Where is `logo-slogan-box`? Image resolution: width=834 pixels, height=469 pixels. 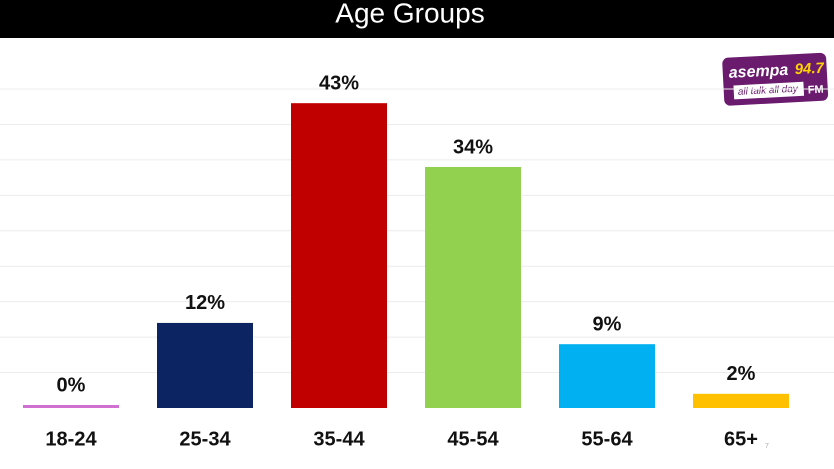 logo-slogan-box is located at coordinates (769, 90).